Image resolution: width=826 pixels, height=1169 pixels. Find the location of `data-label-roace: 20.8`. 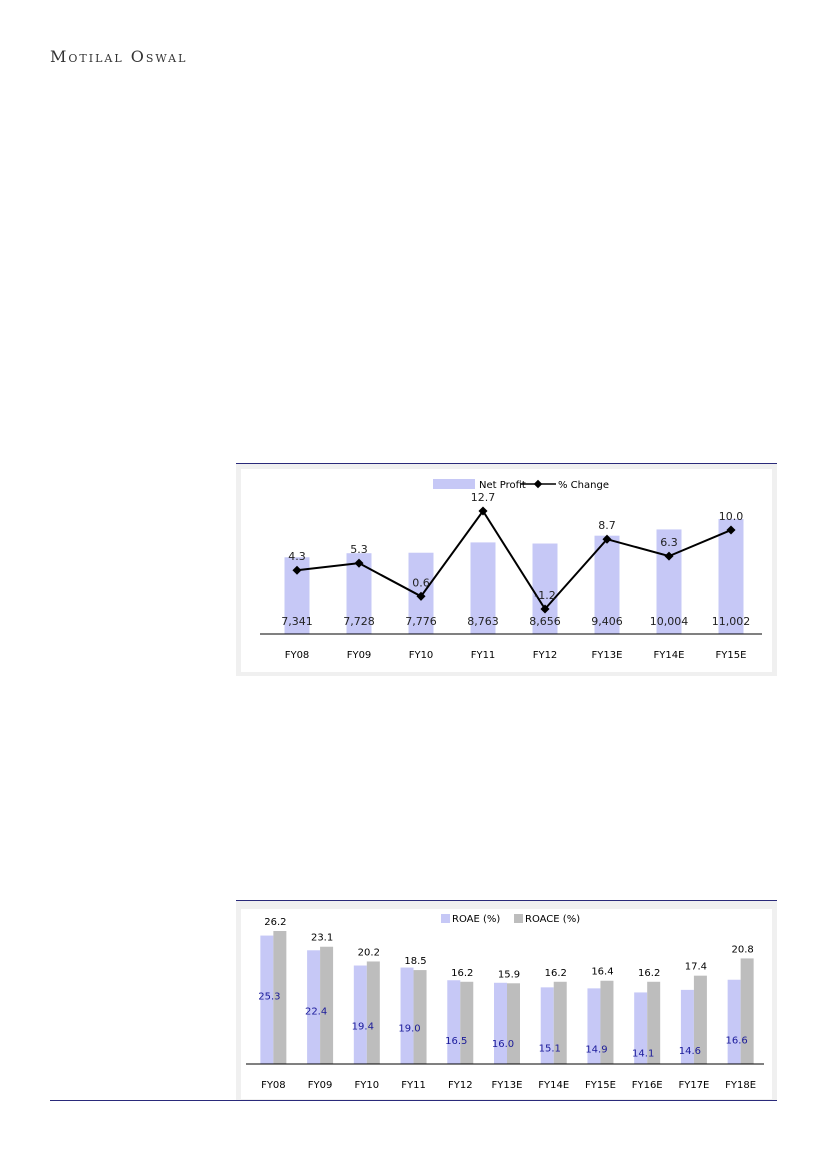

data-label-roace: 20.8 is located at coordinates (743, 949).